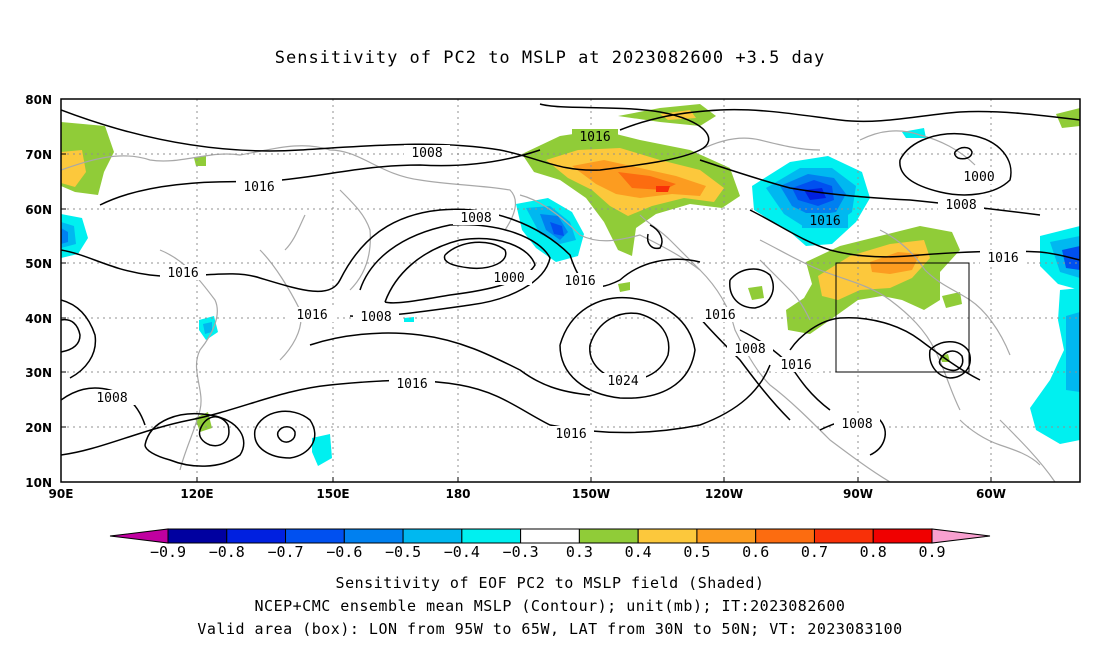 The image size is (1100, 650). I want to click on colorbar-low-arrow, so click(139, 536).